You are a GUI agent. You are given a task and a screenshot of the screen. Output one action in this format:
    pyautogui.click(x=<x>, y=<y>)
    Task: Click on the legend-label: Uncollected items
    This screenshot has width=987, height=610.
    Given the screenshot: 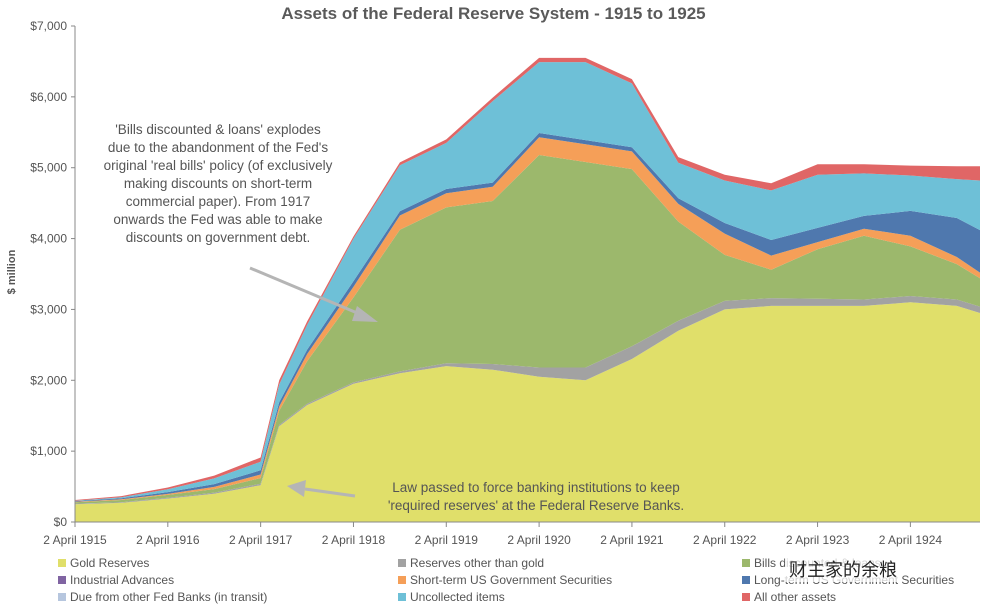 What is the action you would take?
    pyautogui.click(x=457, y=597)
    